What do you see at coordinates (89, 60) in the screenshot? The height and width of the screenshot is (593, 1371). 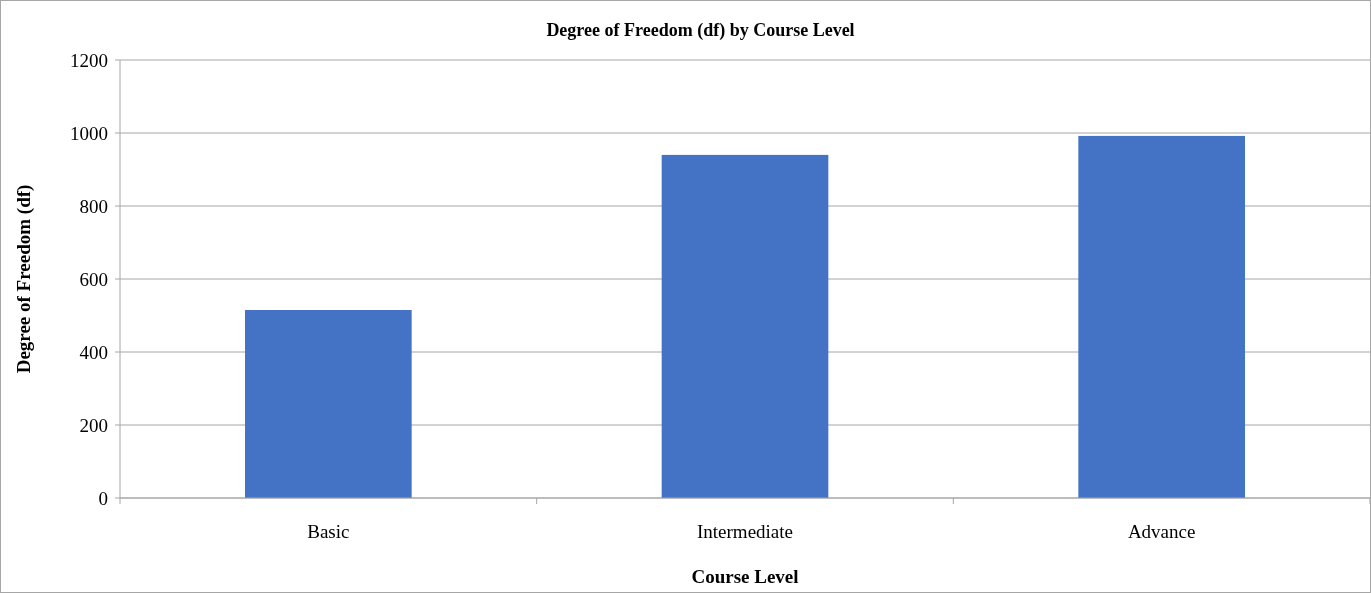 I see `y-tick-label: 1200` at bounding box center [89, 60].